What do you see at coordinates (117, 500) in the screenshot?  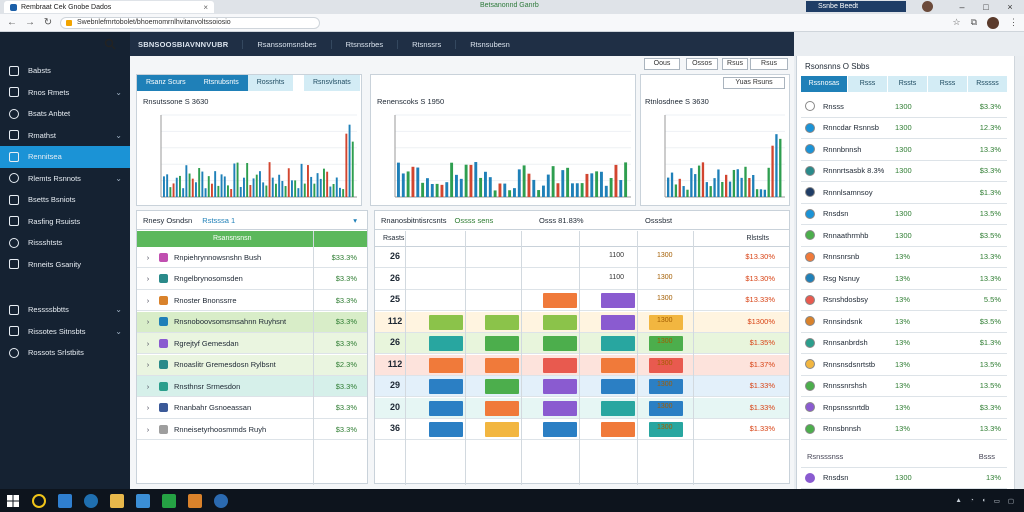 I see `folder-icon` at bounding box center [117, 500].